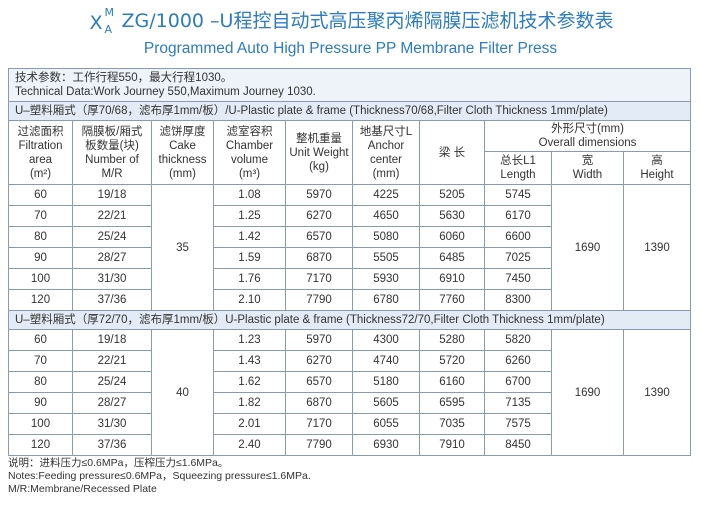 This screenshot has width=701, height=505. What do you see at coordinates (40, 145) in the screenshot?
I see `header-line: Filtration` at bounding box center [40, 145].